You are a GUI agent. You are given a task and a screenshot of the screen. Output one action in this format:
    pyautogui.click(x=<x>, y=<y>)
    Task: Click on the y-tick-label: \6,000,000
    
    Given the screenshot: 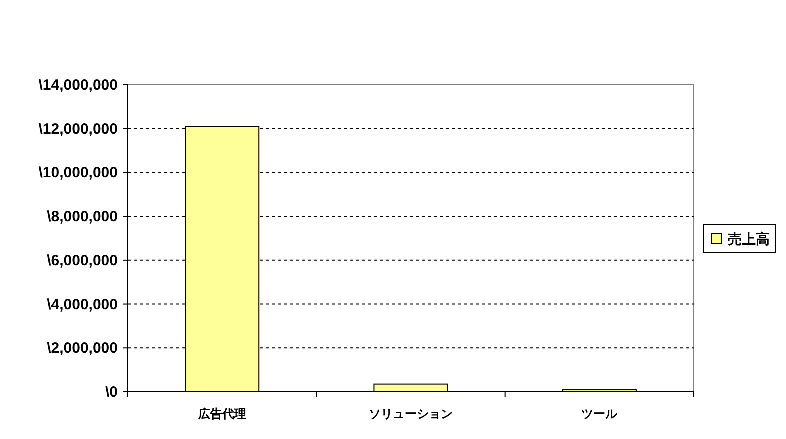 What is the action you would take?
    pyautogui.click(x=82, y=261)
    